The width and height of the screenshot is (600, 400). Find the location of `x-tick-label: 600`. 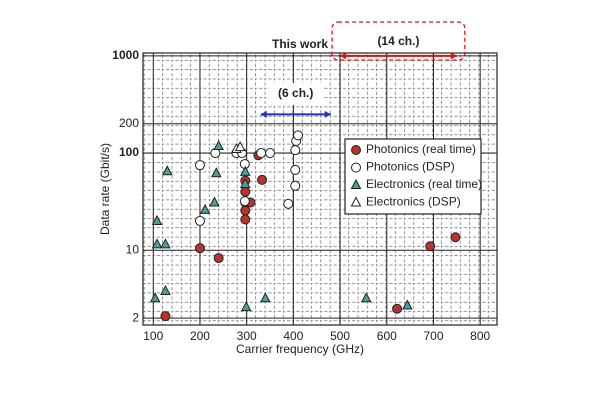

x-tick-label: 600 is located at coordinates (387, 336).